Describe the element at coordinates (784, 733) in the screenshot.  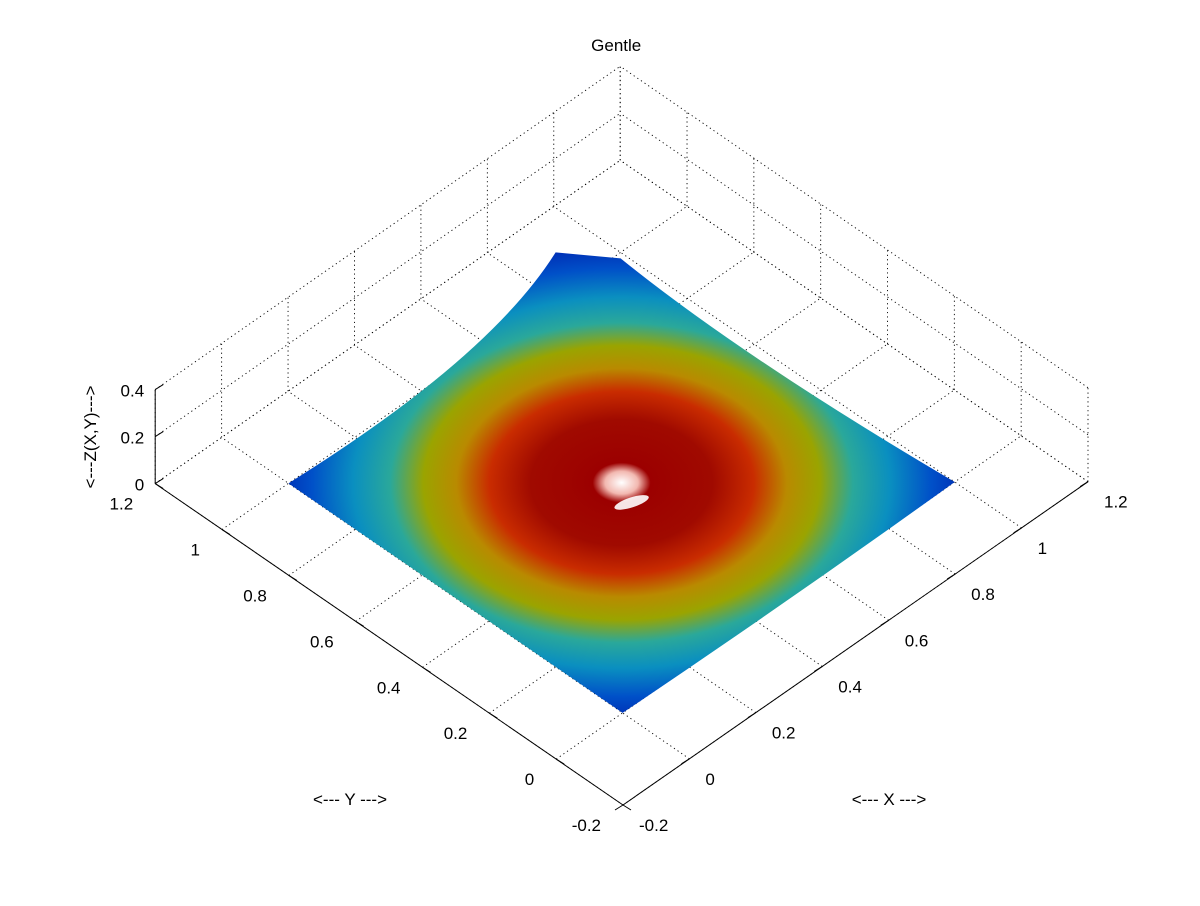
I see `x-tick-label: 0.2` at that location.